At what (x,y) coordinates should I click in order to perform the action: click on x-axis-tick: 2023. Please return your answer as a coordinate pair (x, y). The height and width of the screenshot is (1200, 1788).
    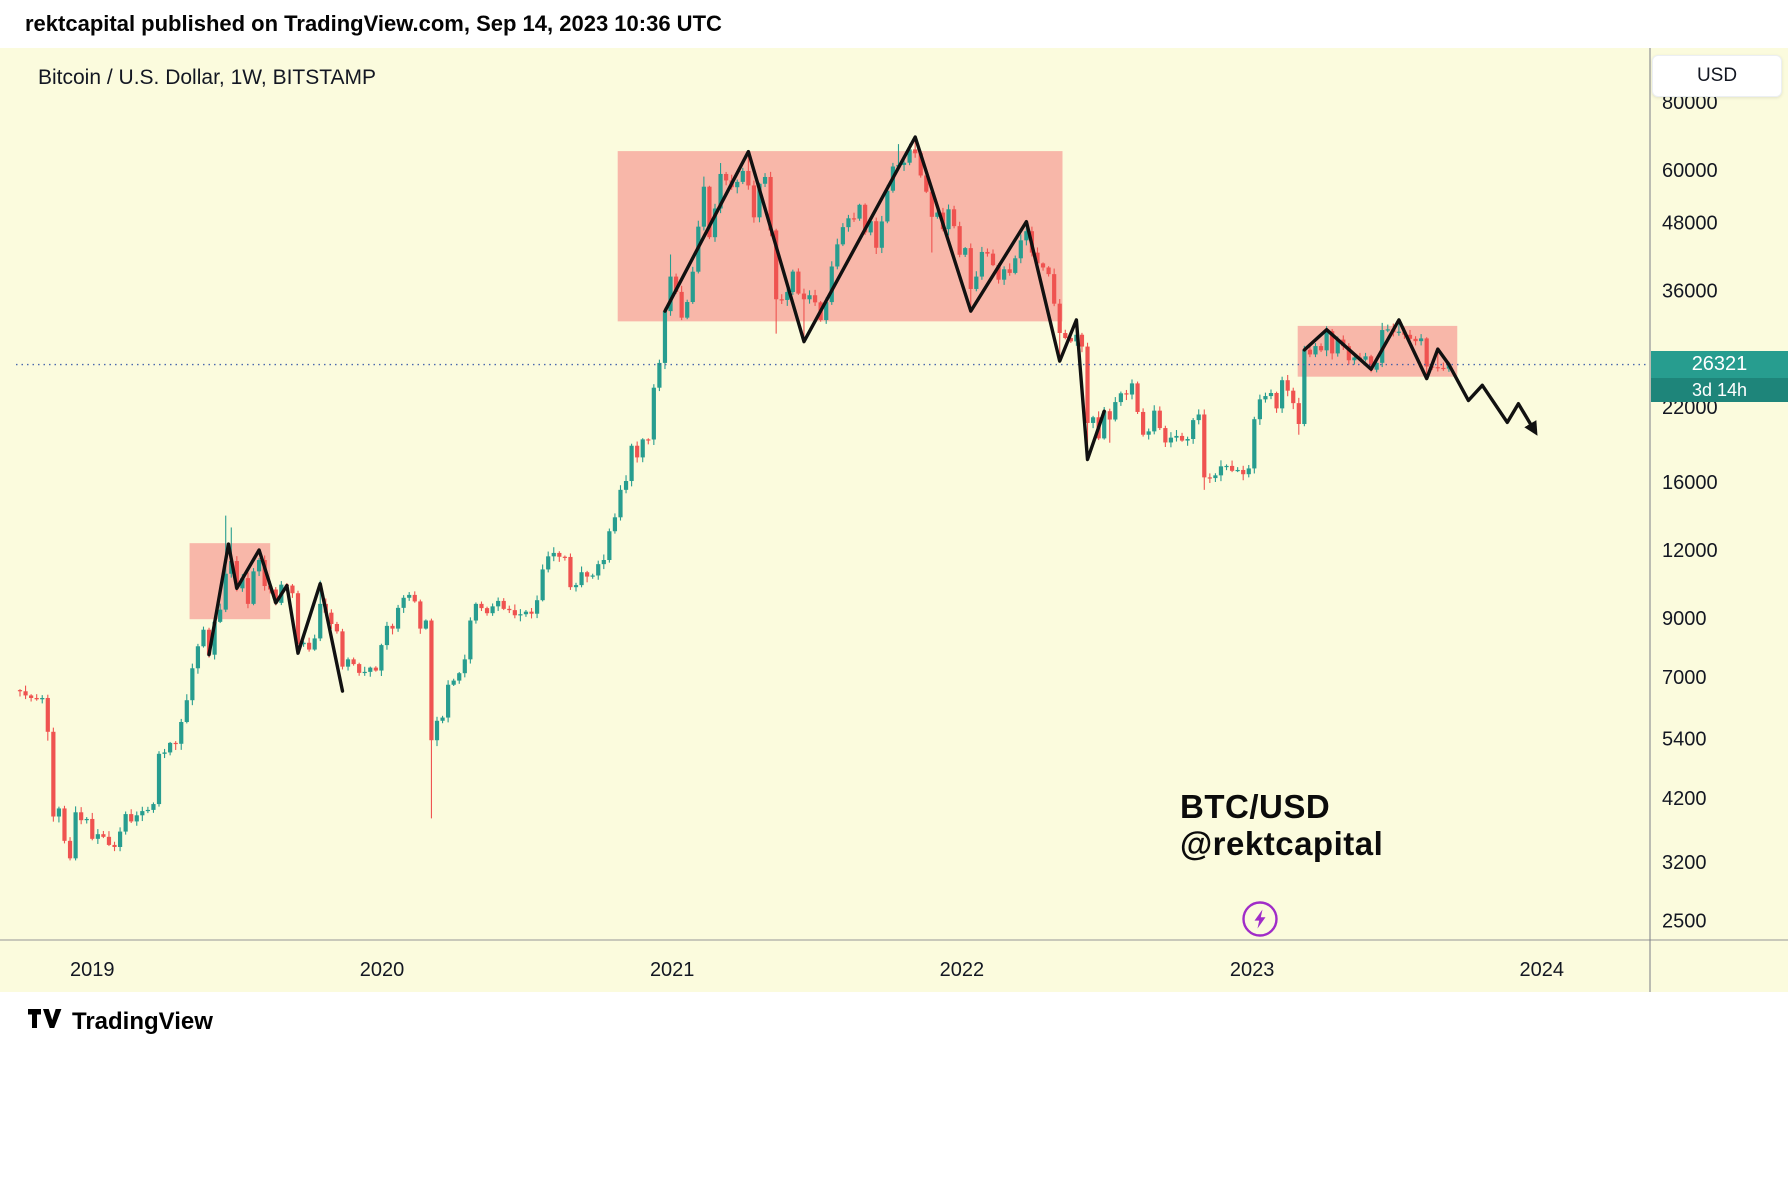
    Looking at the image, I should click on (1252, 970).